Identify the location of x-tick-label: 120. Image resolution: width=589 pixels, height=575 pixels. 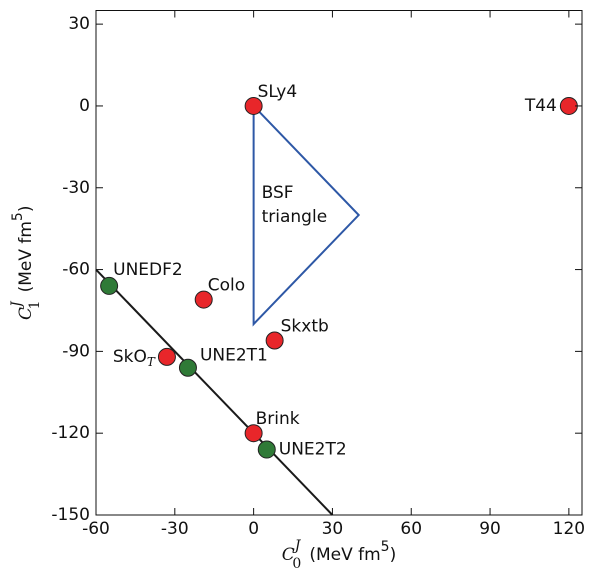
(569, 529).